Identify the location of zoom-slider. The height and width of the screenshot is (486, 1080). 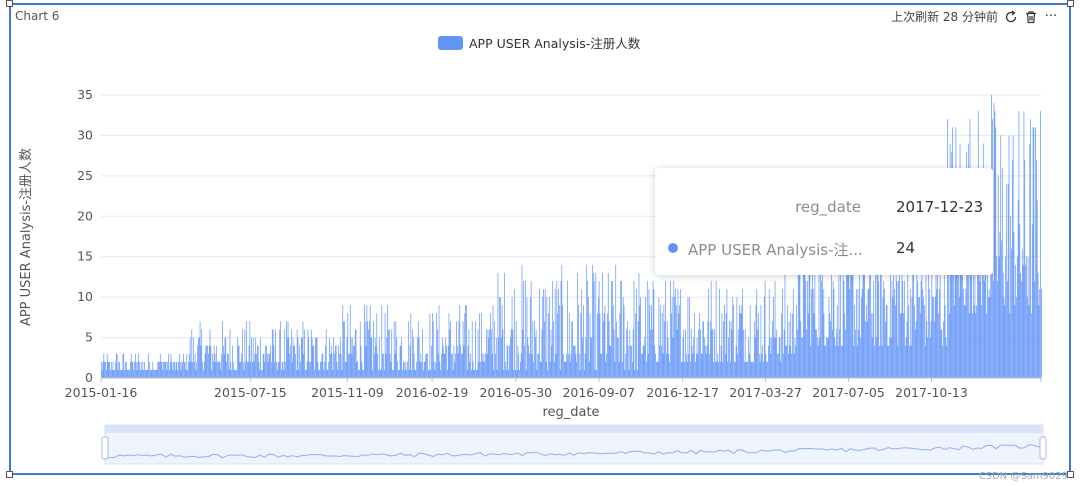
(574, 444).